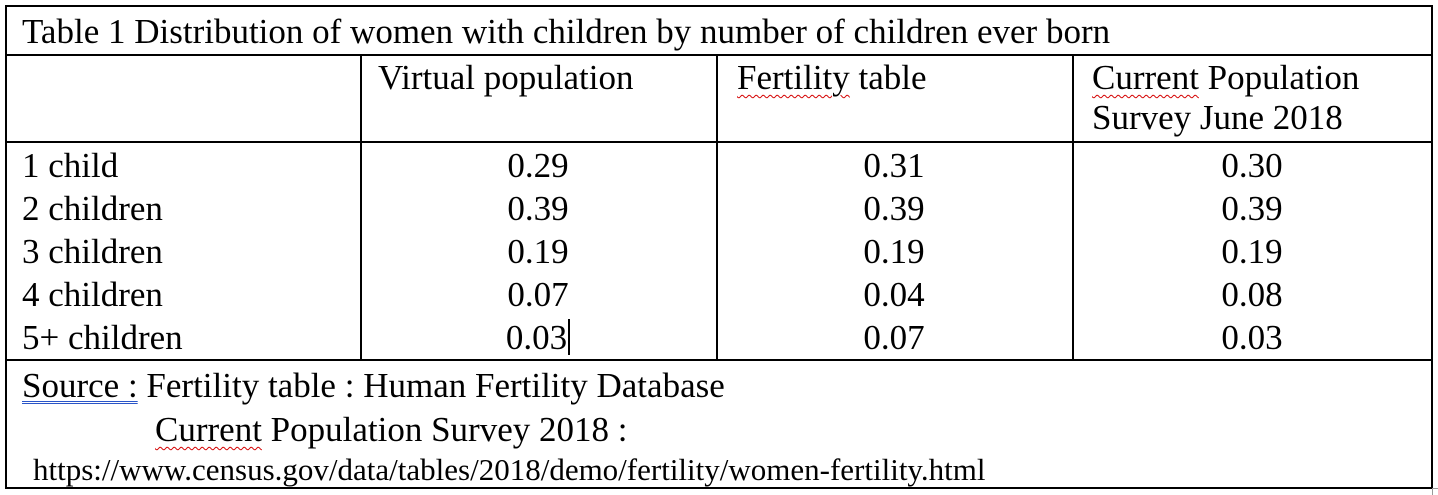 Image resolution: width=1438 pixels, height=495 pixels. What do you see at coordinates (888, 77) in the screenshot?
I see `fertility-rest: table` at bounding box center [888, 77].